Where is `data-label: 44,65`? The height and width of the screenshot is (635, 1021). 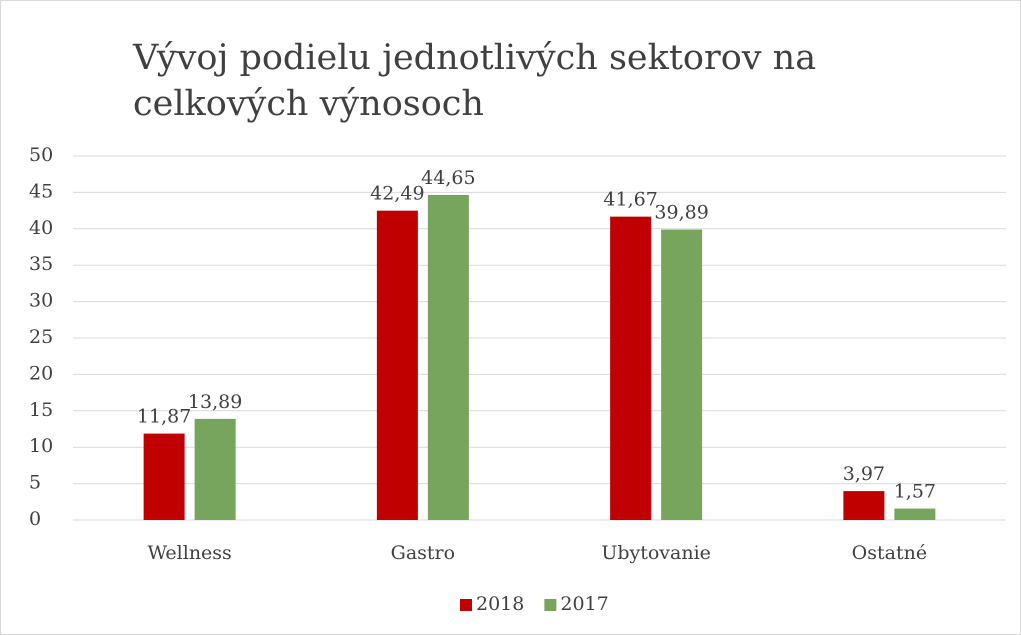
data-label: 44,65 is located at coordinates (448, 178).